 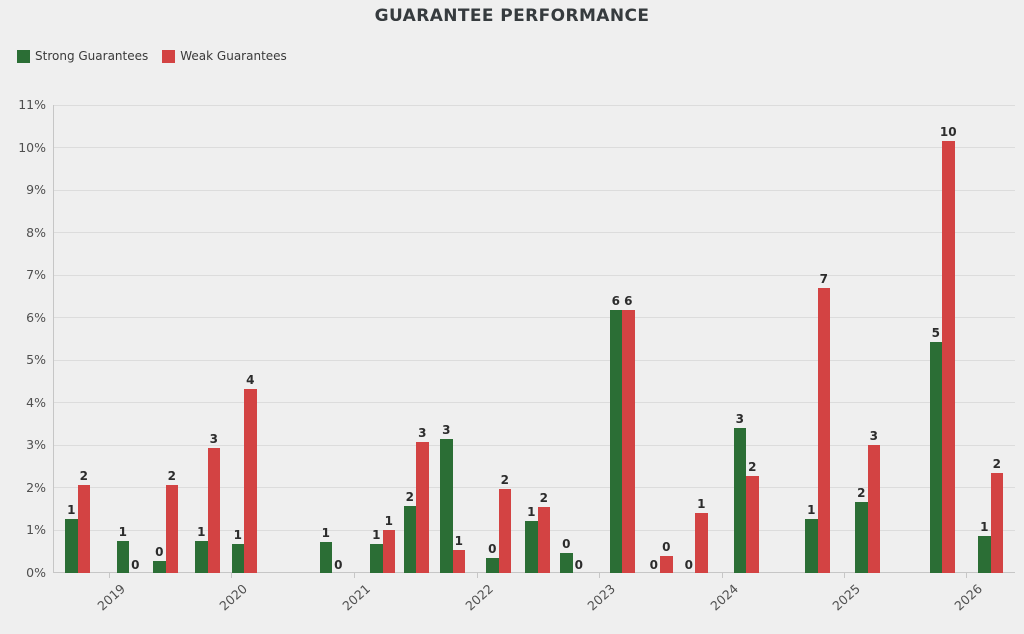 I want to click on legend-label-weak: Weak Guarantees, so click(x=233, y=56).